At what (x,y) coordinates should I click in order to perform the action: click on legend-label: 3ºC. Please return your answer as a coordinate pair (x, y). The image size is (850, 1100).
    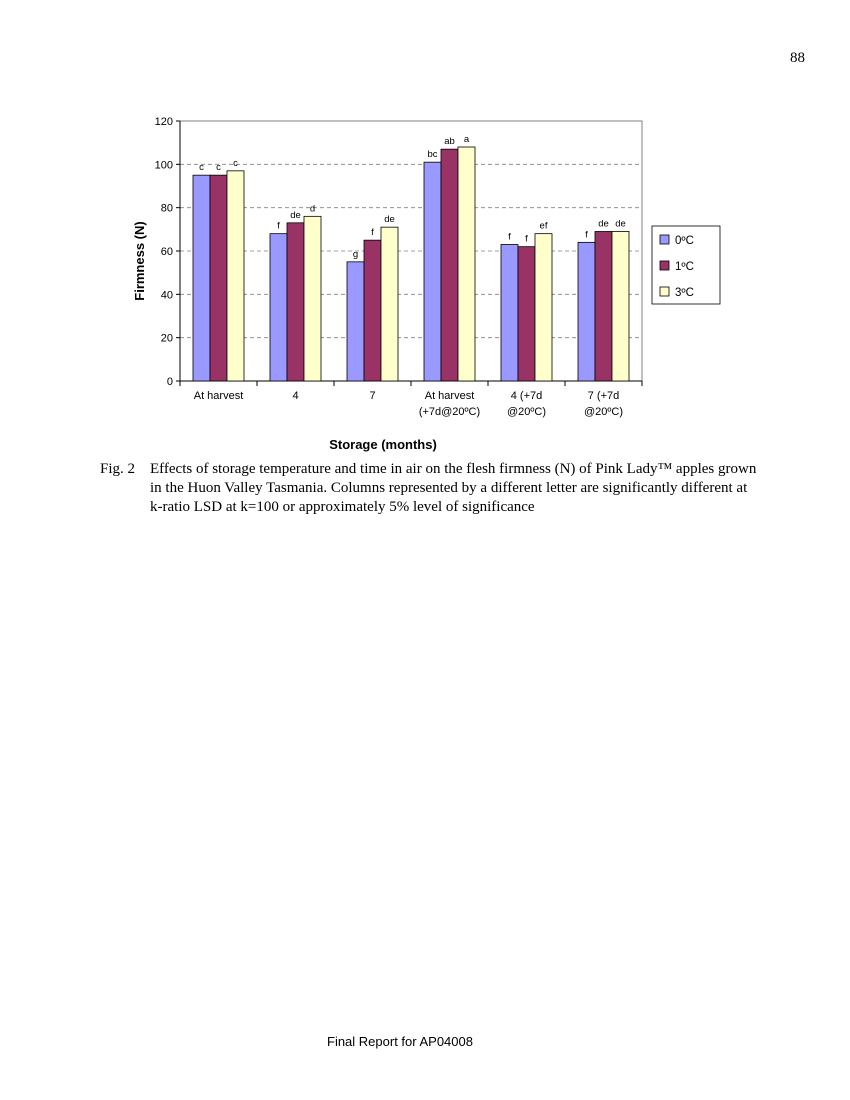
    Looking at the image, I should click on (684, 293).